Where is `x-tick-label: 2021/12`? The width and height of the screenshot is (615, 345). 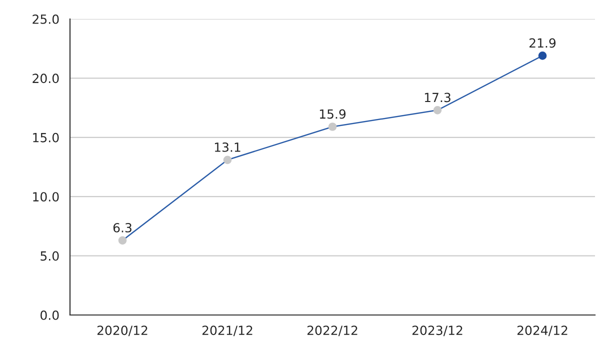 x-tick-label: 2021/12 is located at coordinates (227, 331).